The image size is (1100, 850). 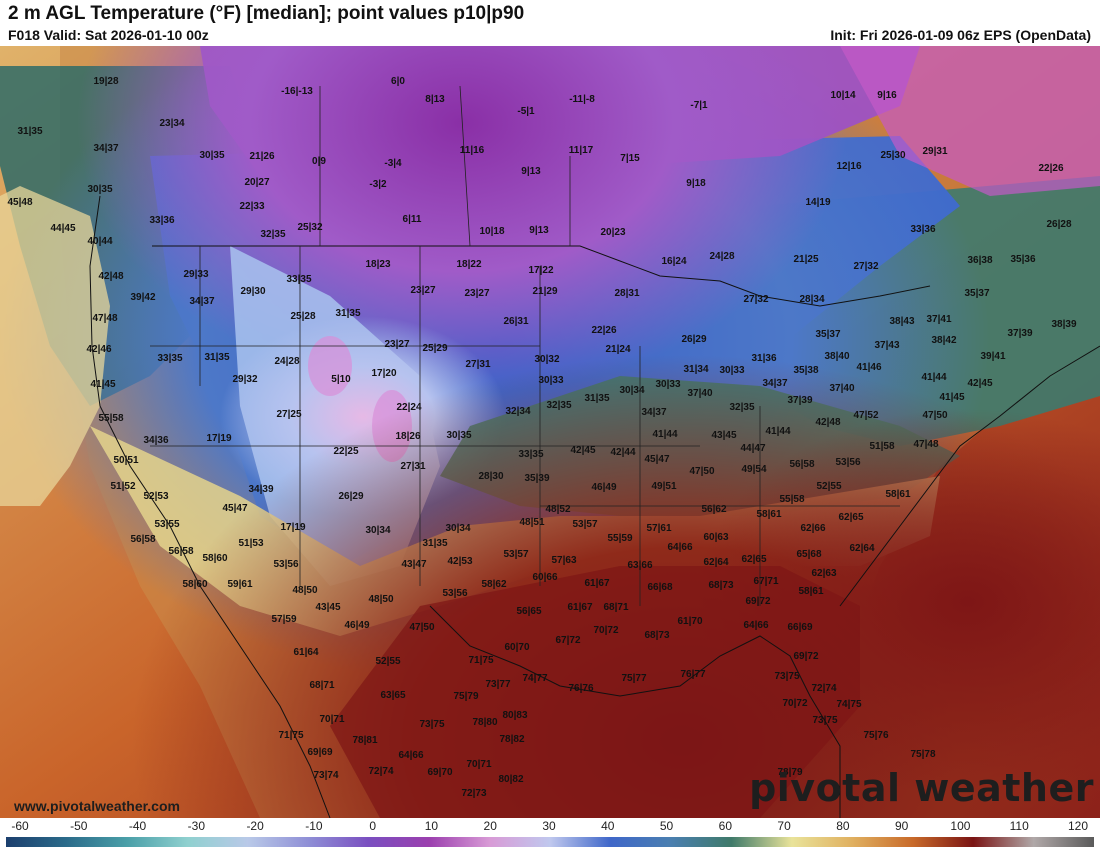 I want to click on point-value: 42|45, so click(x=583, y=450).